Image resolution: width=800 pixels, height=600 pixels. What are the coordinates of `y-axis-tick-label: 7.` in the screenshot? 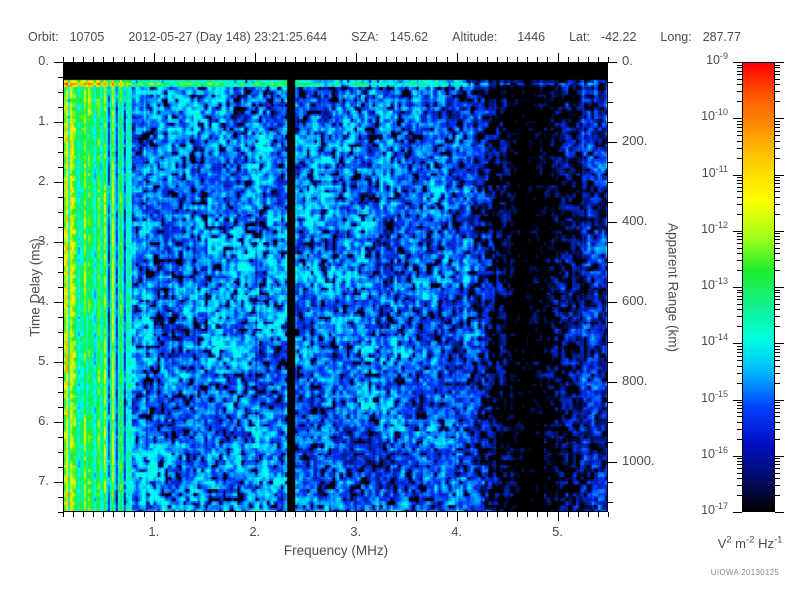 It's located at (43, 480).